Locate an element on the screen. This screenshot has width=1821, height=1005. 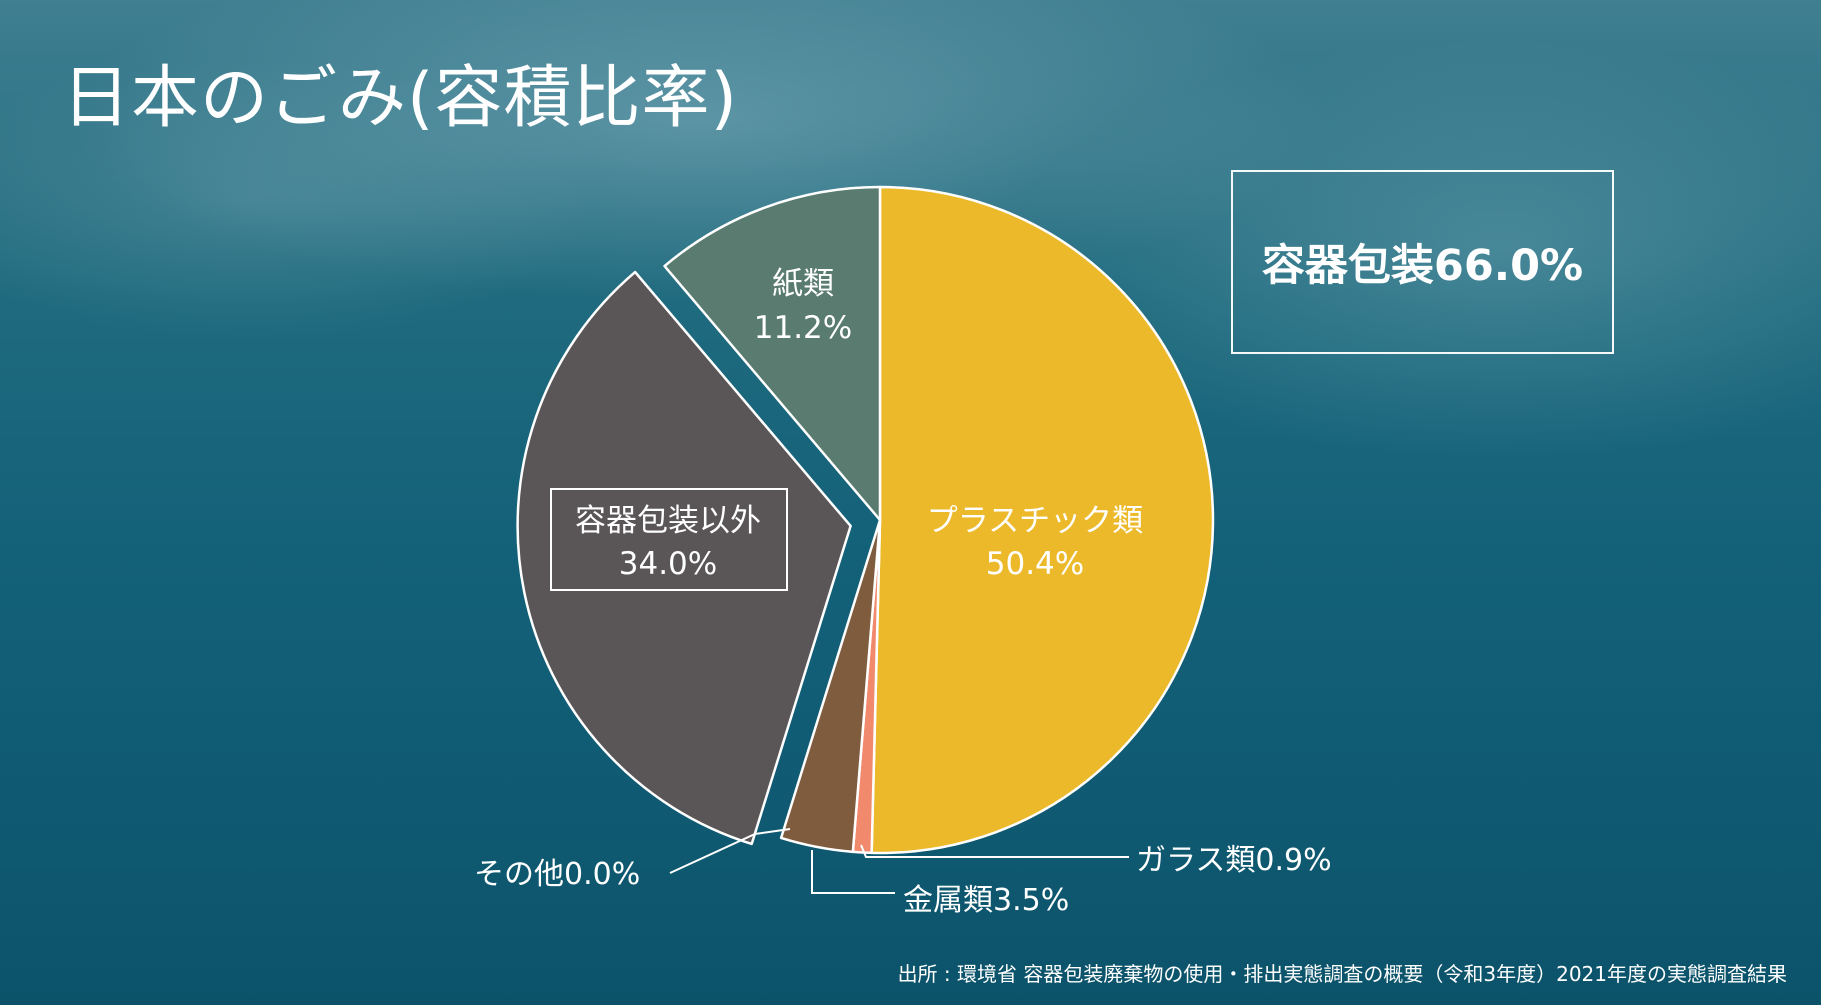
leader-line-金属類 is located at coordinates (853, 872).